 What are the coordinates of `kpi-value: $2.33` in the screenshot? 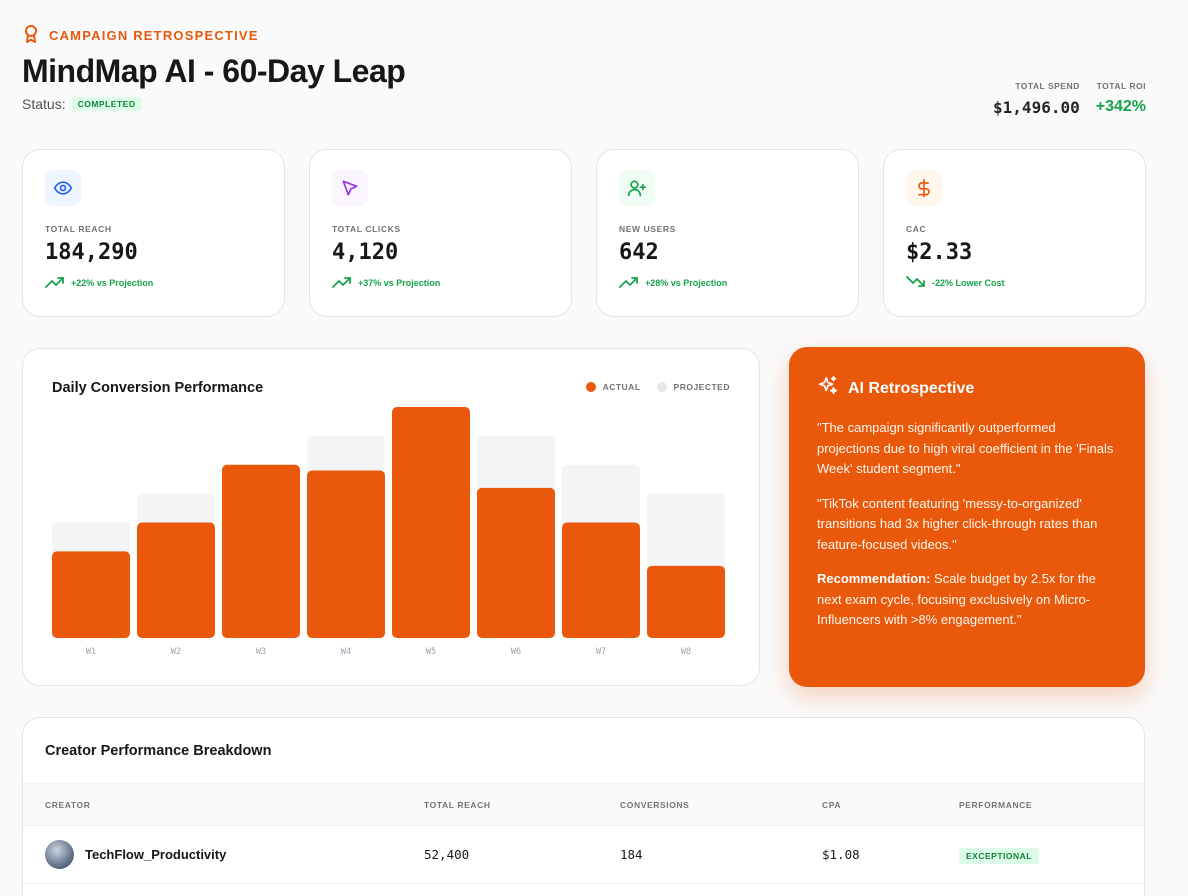 It's located at (939, 252).